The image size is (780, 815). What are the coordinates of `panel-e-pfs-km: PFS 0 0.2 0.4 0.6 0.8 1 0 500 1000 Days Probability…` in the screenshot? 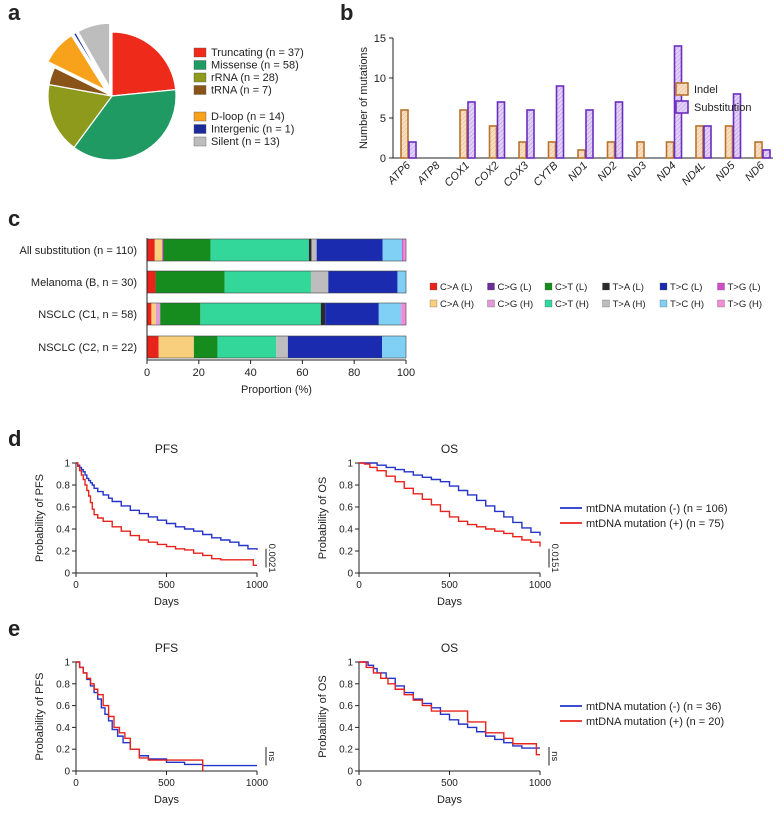 It's located at (155, 723).